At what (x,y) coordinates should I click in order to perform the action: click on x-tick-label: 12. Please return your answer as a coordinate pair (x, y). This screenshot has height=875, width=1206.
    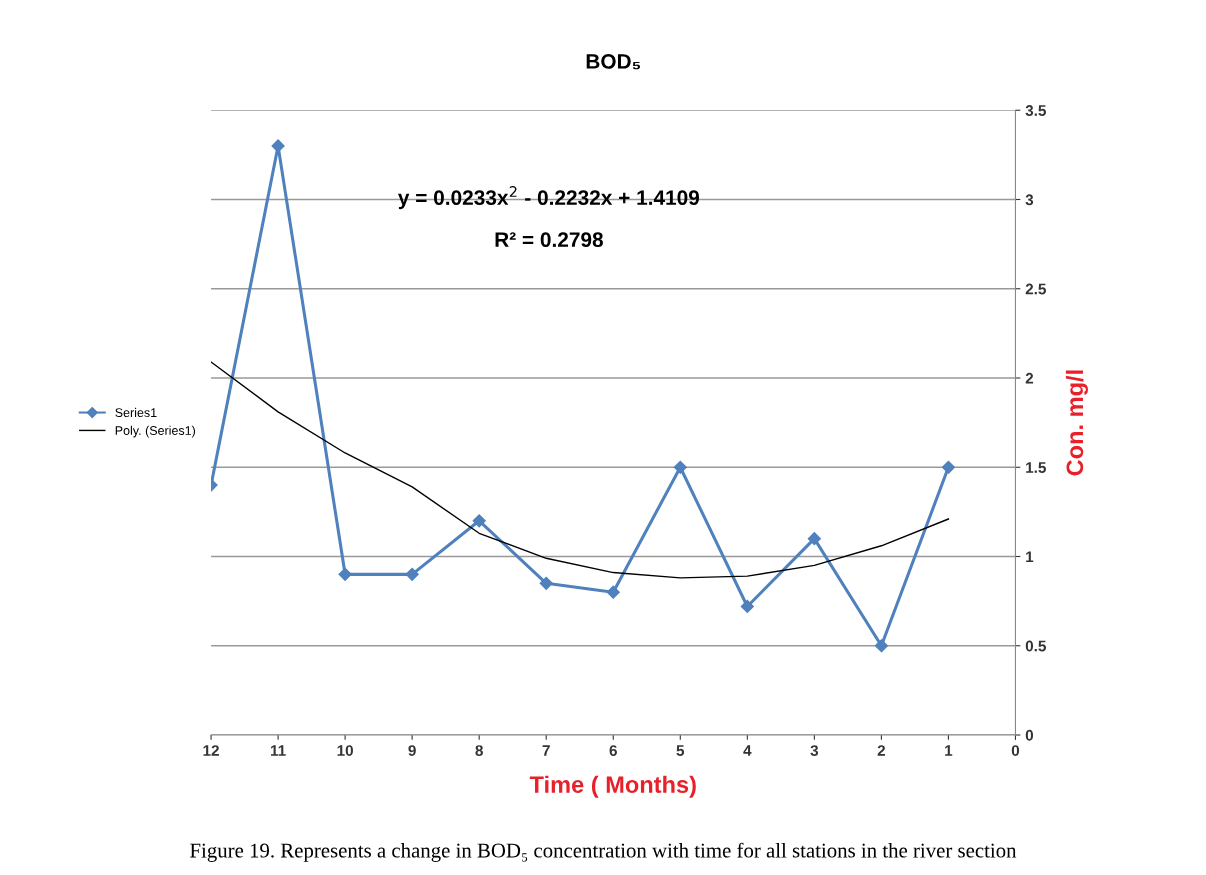
    Looking at the image, I should click on (211, 750).